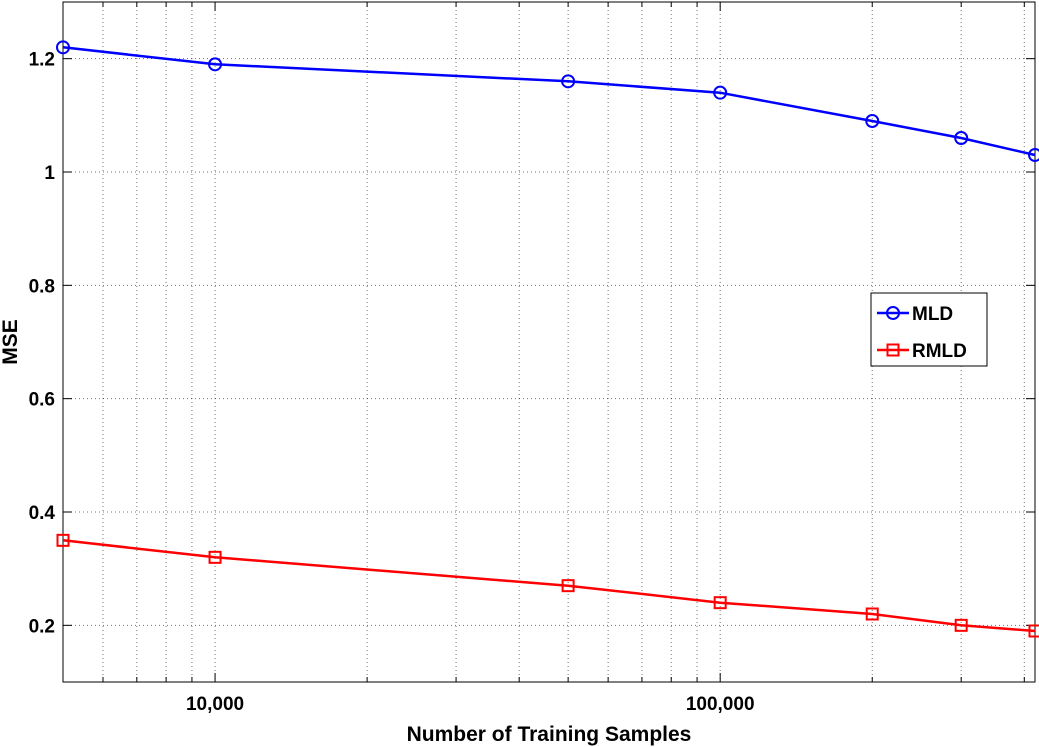 The image size is (1039, 747). What do you see at coordinates (11, 342) in the screenshot?
I see `y-axis-label: MSE` at bounding box center [11, 342].